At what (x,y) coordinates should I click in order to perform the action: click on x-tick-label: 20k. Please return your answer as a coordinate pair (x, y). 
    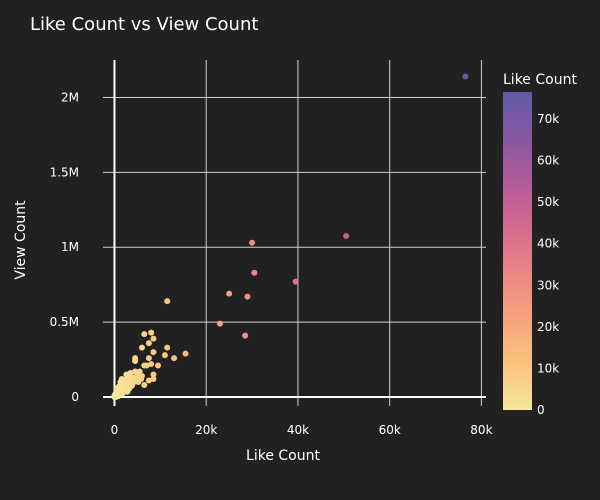
    Looking at the image, I should click on (206, 430).